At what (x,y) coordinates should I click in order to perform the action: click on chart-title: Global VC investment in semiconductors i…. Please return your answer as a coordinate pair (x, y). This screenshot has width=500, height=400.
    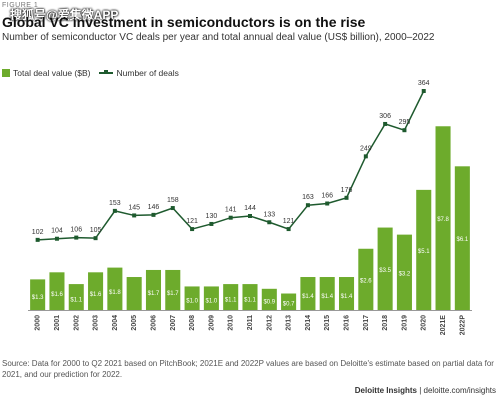
    Looking at the image, I should click on (184, 22).